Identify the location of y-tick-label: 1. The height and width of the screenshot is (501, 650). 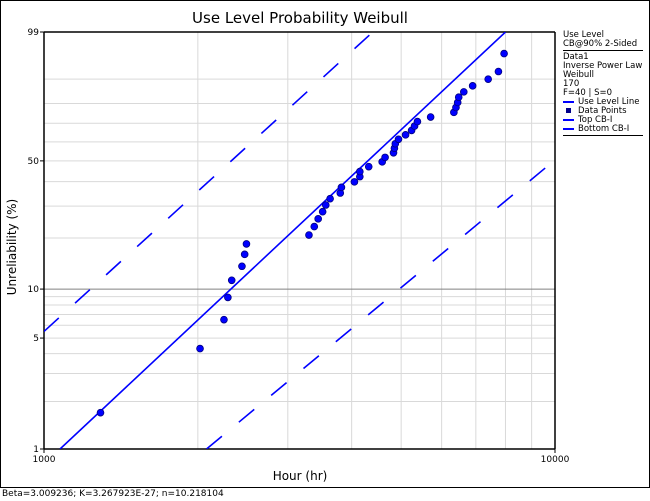
(36, 450).